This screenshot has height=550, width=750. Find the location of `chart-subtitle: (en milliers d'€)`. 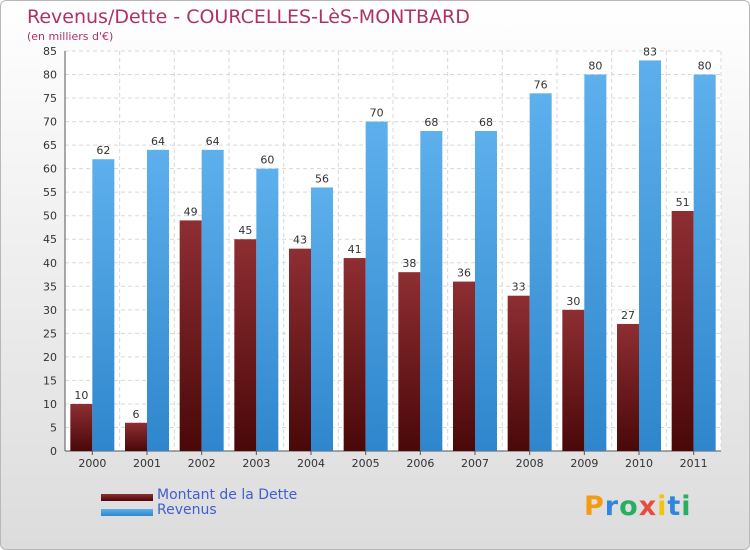

chart-subtitle: (en milliers d'€) is located at coordinates (70, 36).